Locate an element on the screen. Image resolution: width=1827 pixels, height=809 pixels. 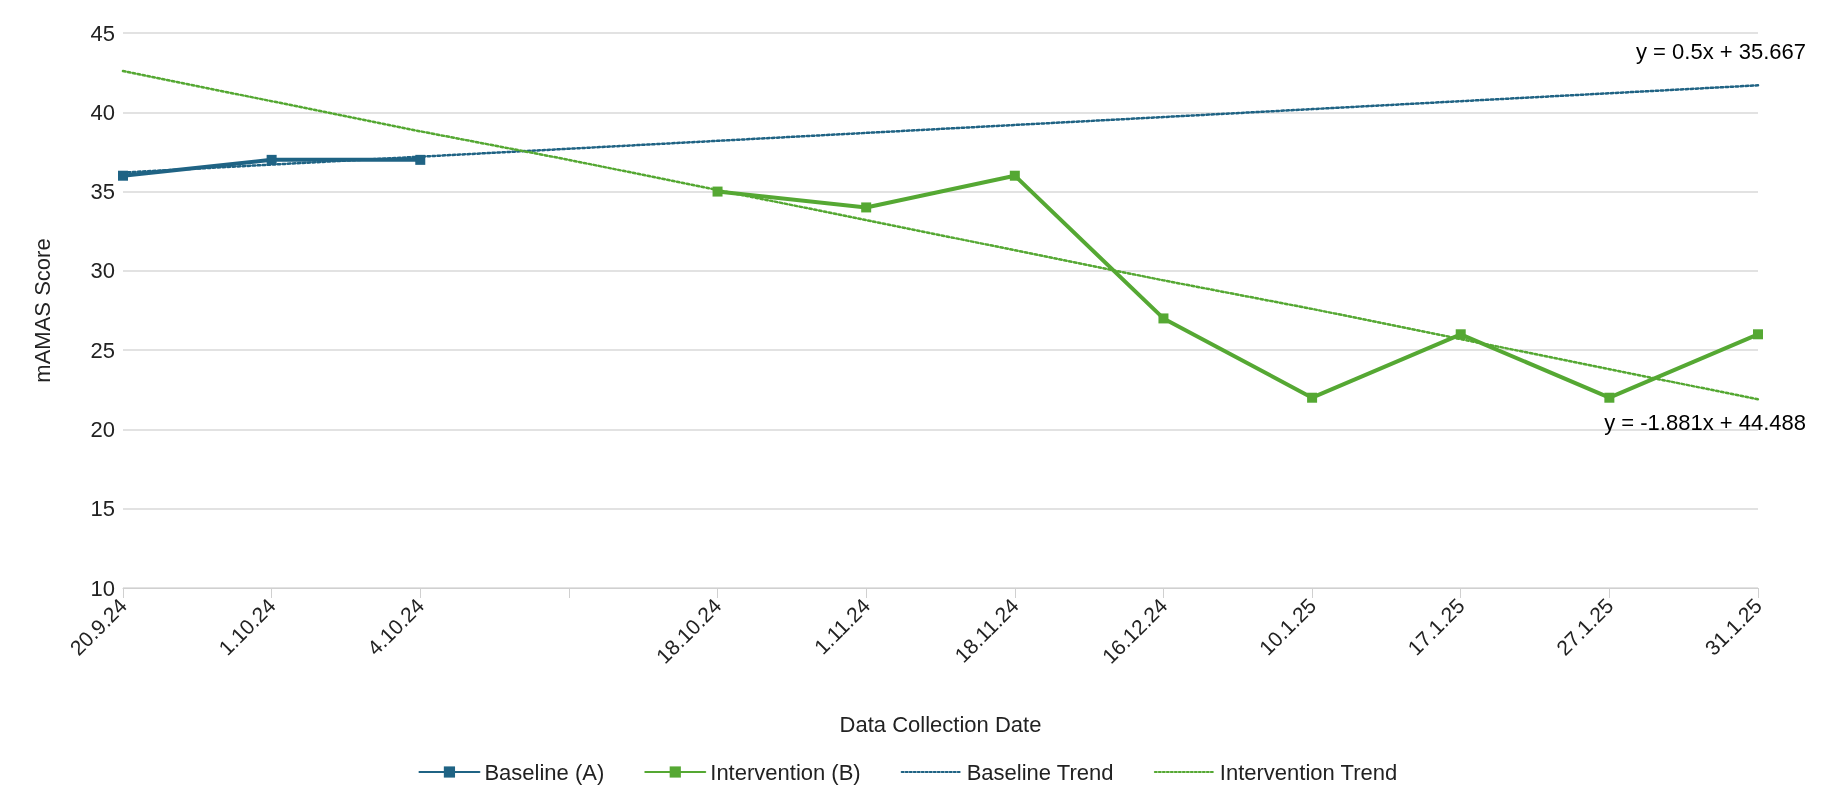
x-axis-title: Data Collection Date is located at coordinates (940, 724).